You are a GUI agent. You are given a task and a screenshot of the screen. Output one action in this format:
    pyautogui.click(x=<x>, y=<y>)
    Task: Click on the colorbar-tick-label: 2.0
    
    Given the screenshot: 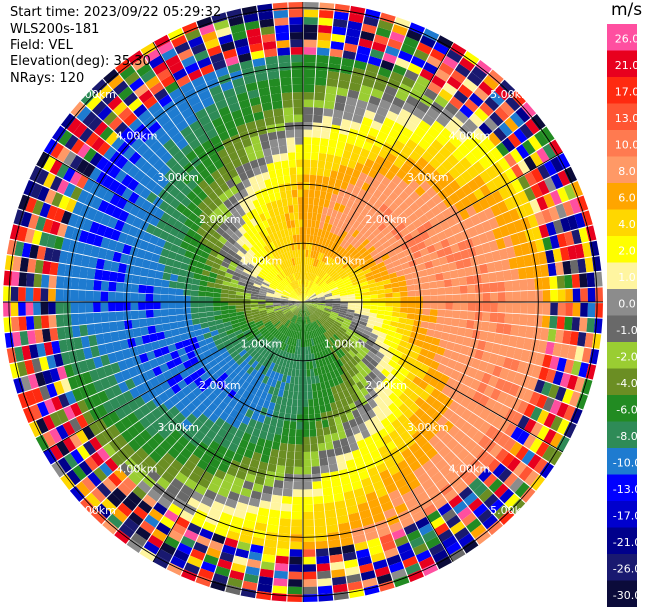 What is the action you would take?
    pyautogui.click(x=627, y=251)
    